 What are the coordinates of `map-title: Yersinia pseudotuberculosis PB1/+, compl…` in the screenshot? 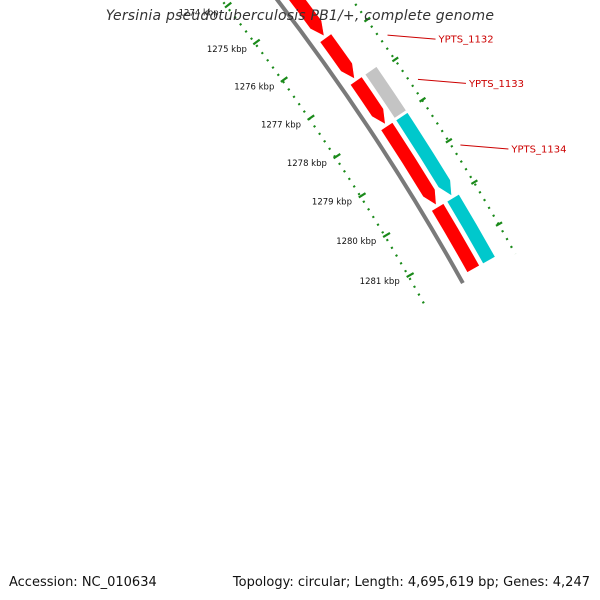 It's located at (300, 16).